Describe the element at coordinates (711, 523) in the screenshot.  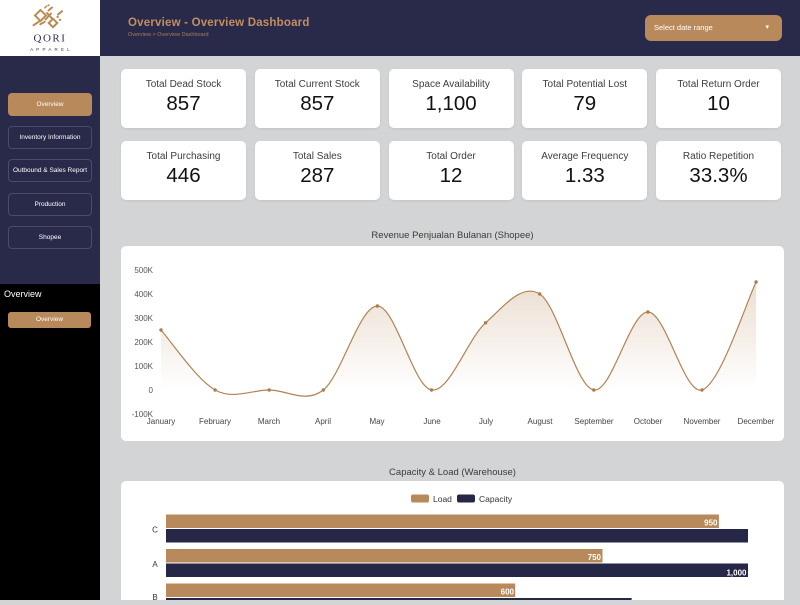
I see `svg-text: 950` at that location.